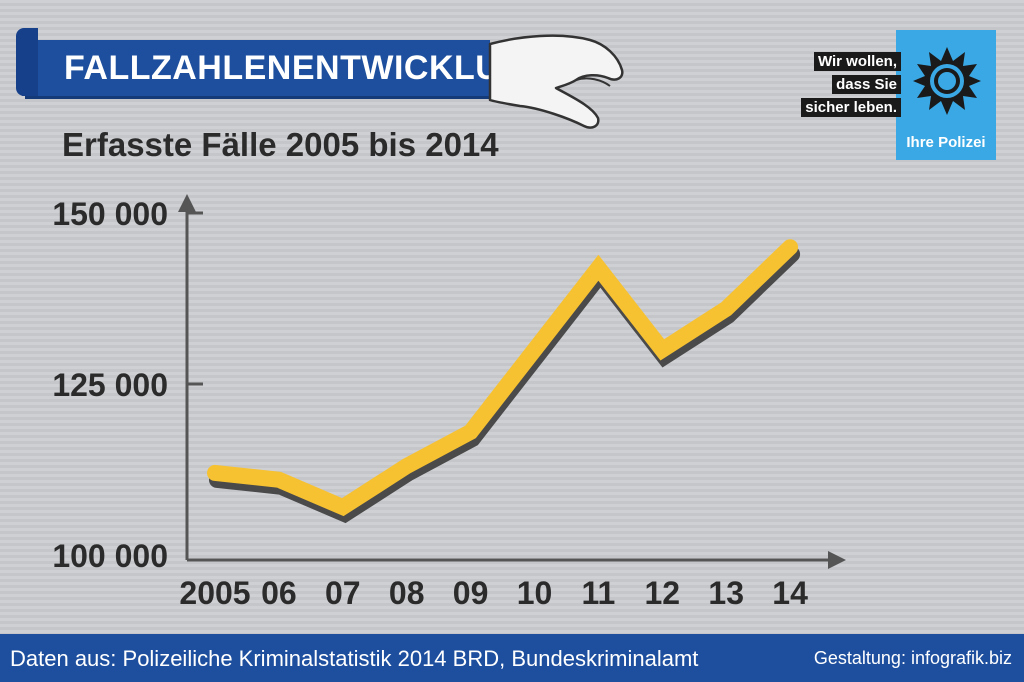 This screenshot has height=682, width=1024. I want to click on x-tick-label: 09, so click(471, 593).